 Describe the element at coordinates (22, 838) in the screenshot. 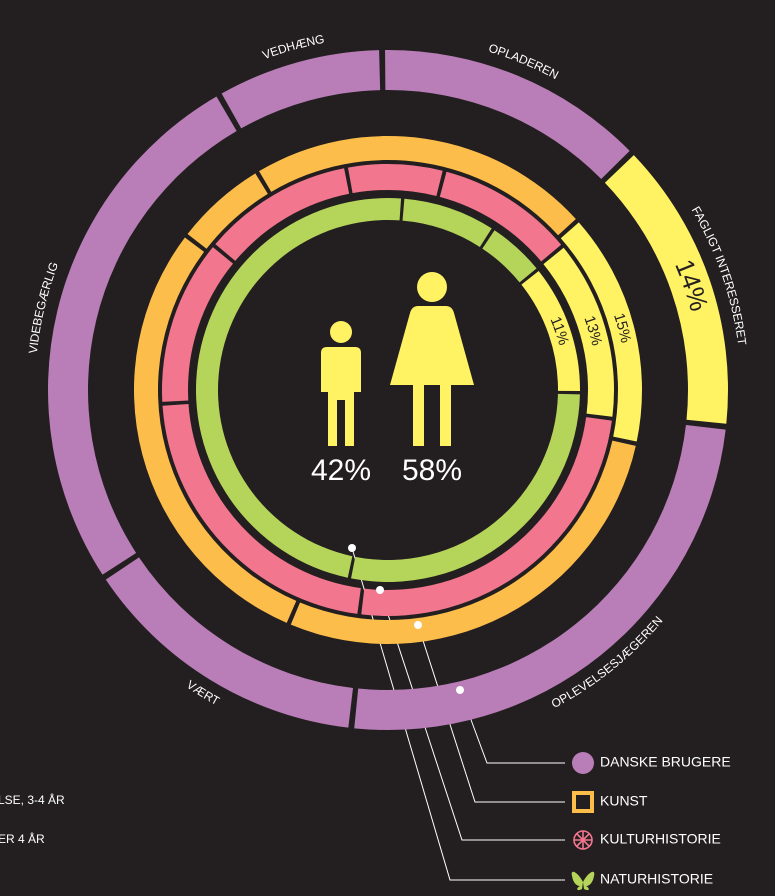

I see `cut-text: ER 4 ÅR` at that location.